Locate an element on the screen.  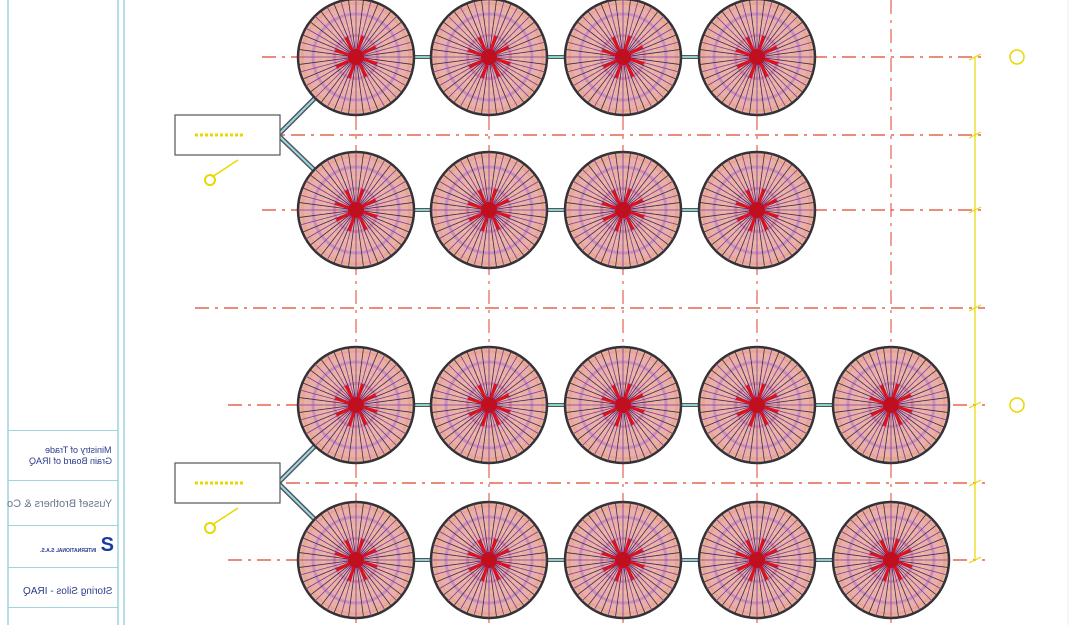
client-line-1: Ministry of Trade is located at coordinates (78, 450).